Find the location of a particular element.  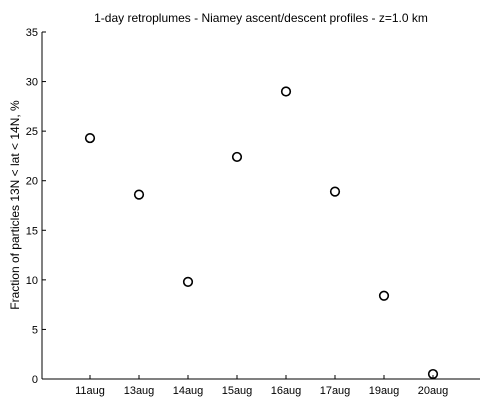

y-tick-label: 25 is located at coordinates (32, 132).